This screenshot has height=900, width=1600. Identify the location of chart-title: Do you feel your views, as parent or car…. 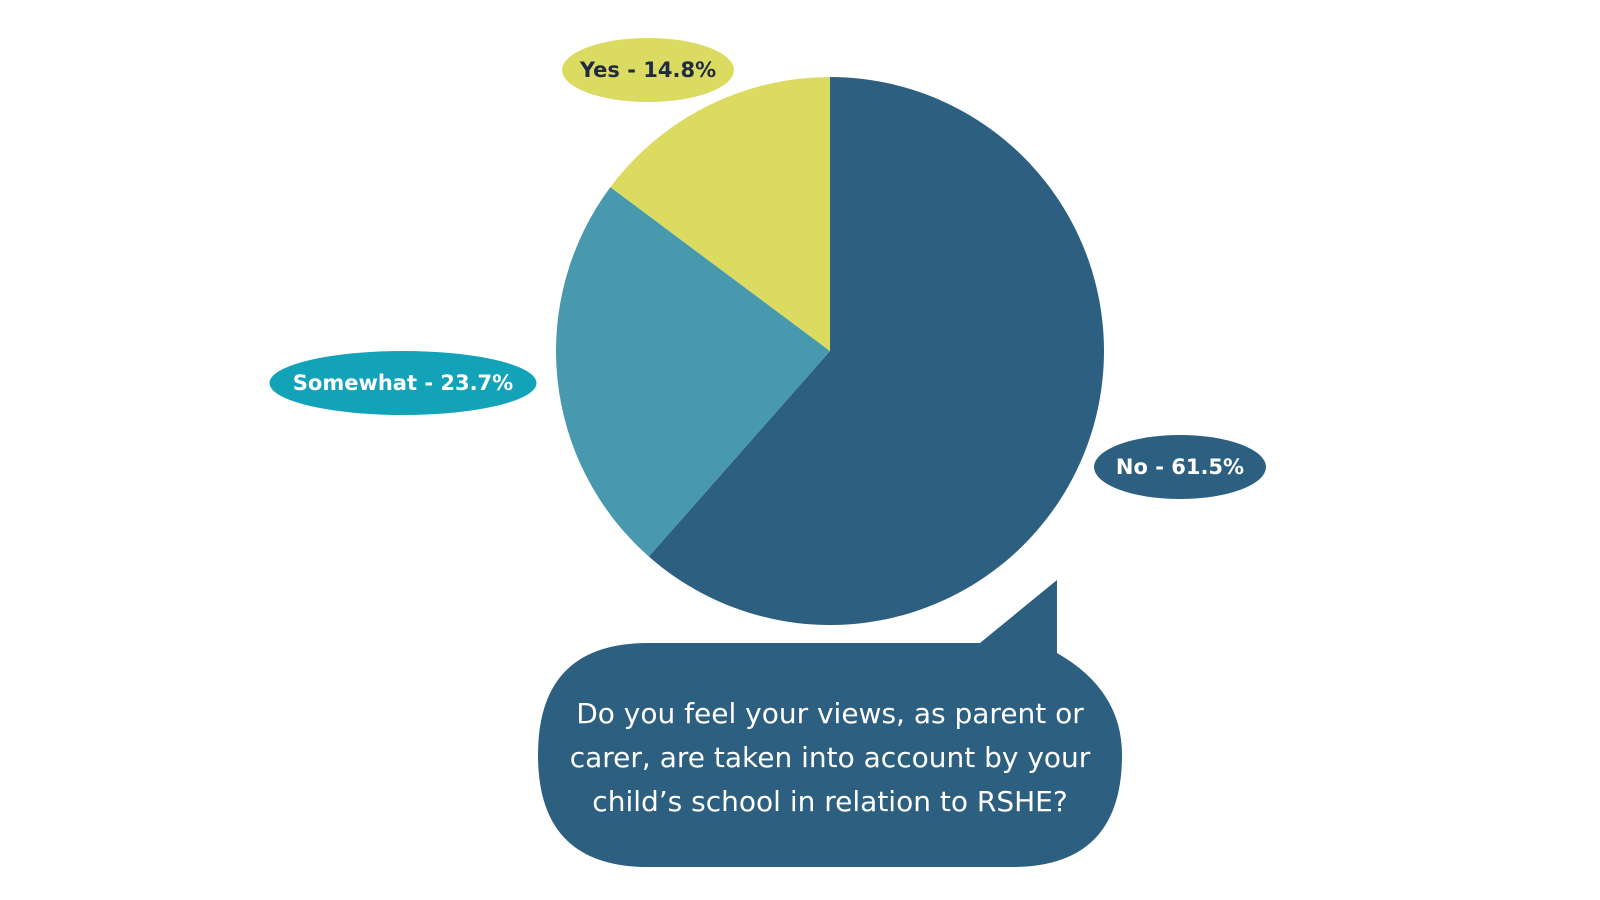
(830, 757).